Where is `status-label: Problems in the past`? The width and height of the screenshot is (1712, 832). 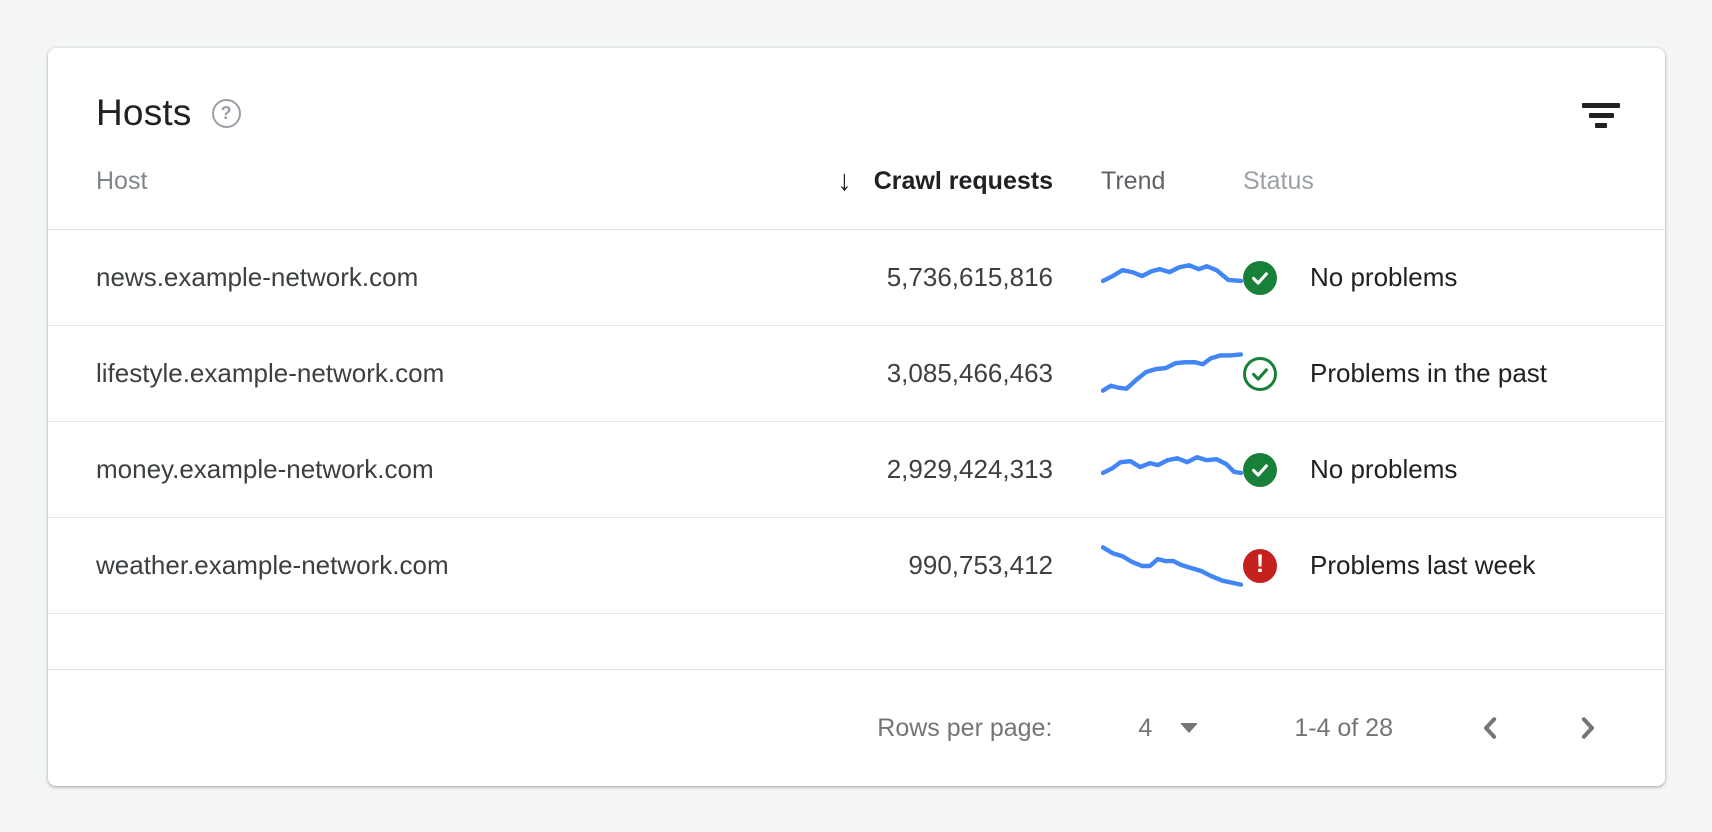 status-label: Problems in the past is located at coordinates (1429, 373).